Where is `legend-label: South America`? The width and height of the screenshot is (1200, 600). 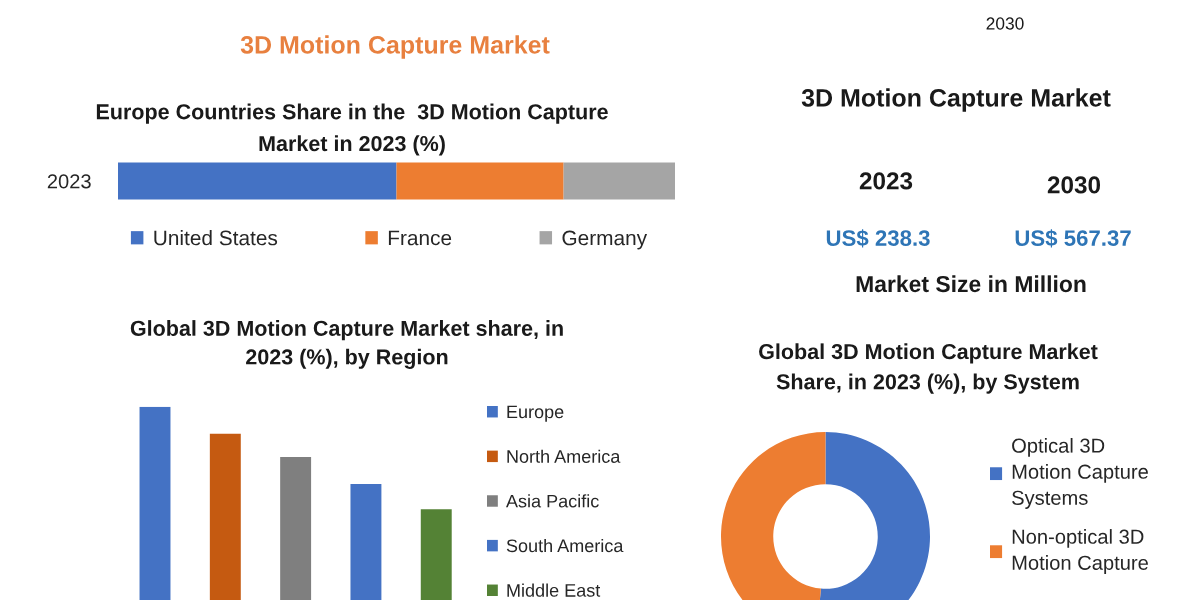 legend-label: South America is located at coordinates (565, 545).